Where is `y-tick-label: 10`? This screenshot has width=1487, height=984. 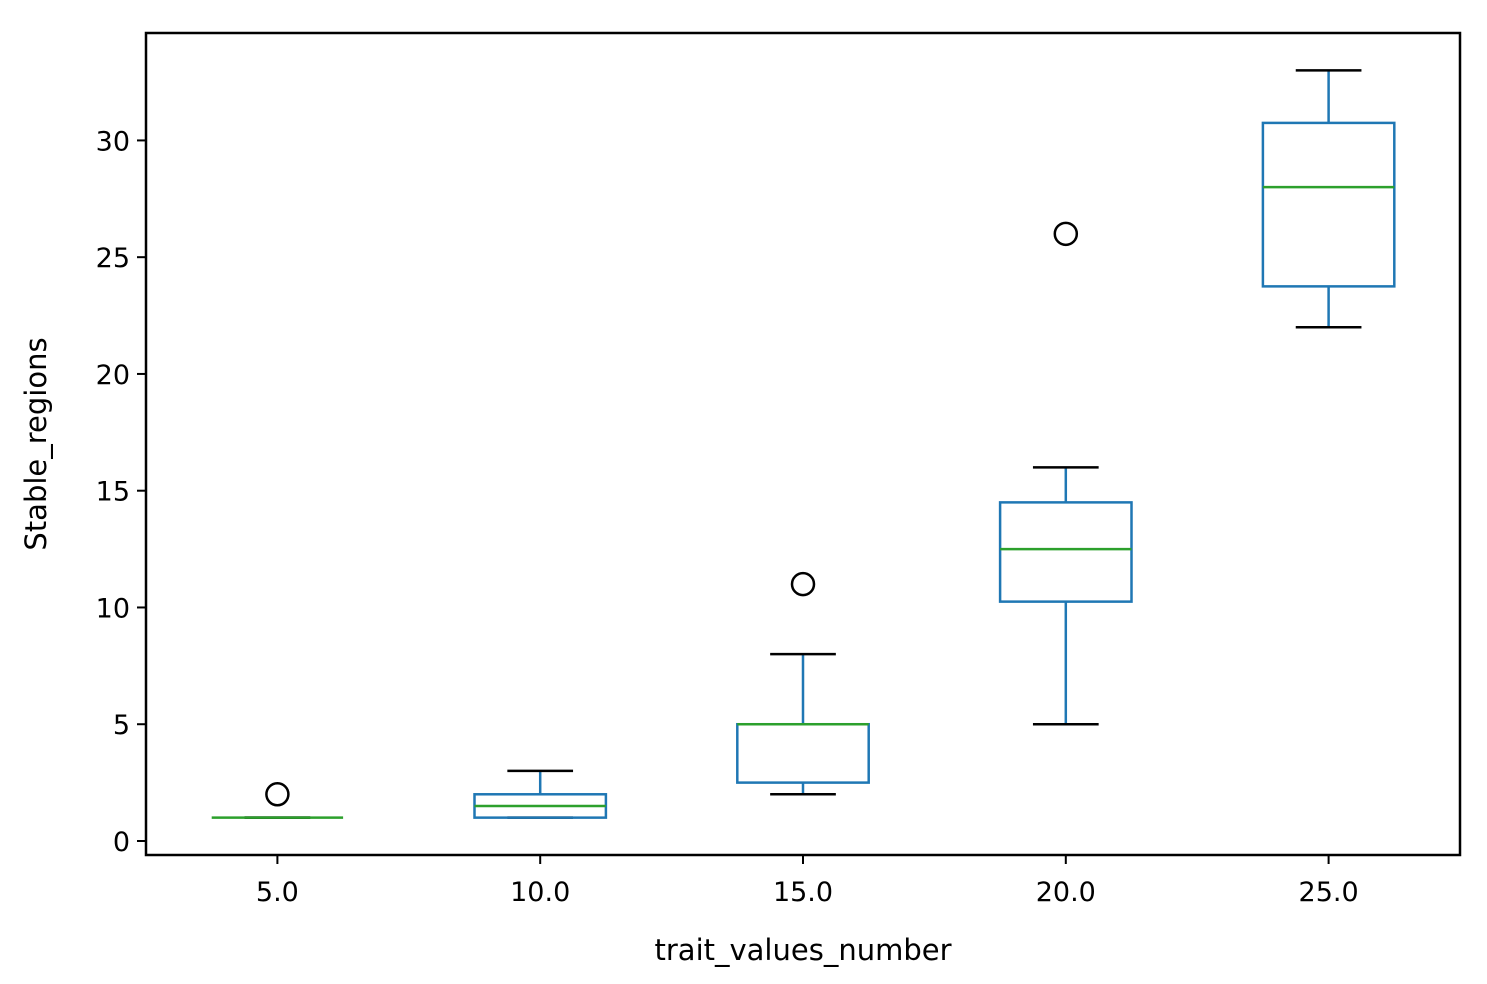 y-tick-label: 10 is located at coordinates (113, 608).